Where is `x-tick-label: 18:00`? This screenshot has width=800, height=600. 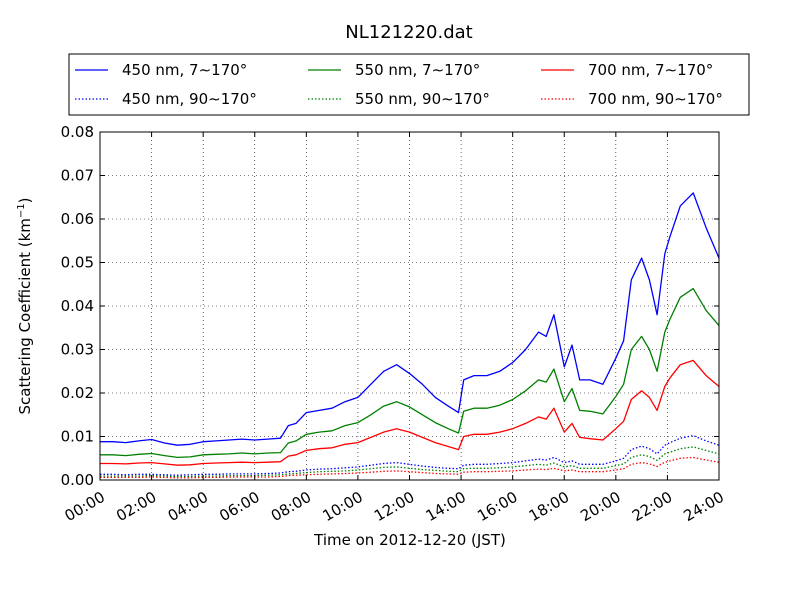
x-tick-label: 18:00 is located at coordinates (549, 506).